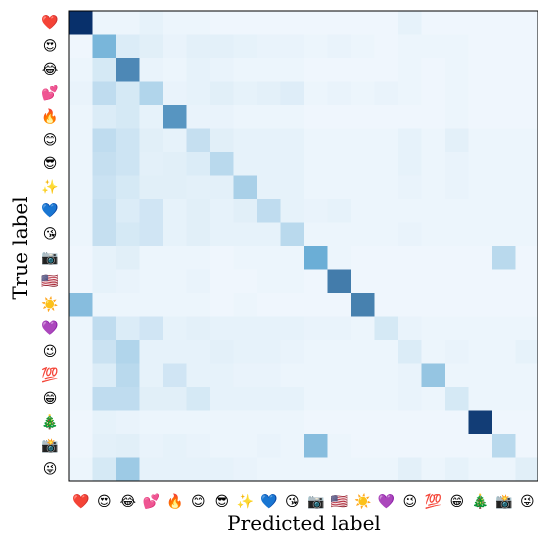 Image resolution: width=538 pixels, height=535 pixels. What do you see at coordinates (128, 502) in the screenshot?
I see `x-tick-label: 😂` at bounding box center [128, 502].